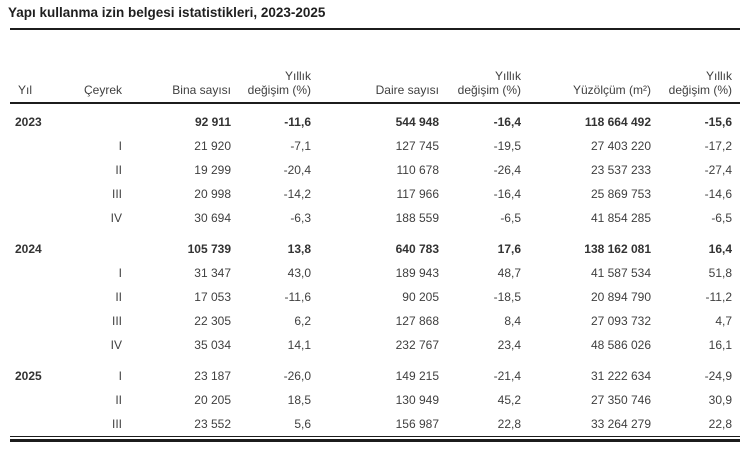 The image size is (750, 454). What do you see at coordinates (302, 320) in the screenshot?
I see `cell-building-annual-change: 6,2` at bounding box center [302, 320].